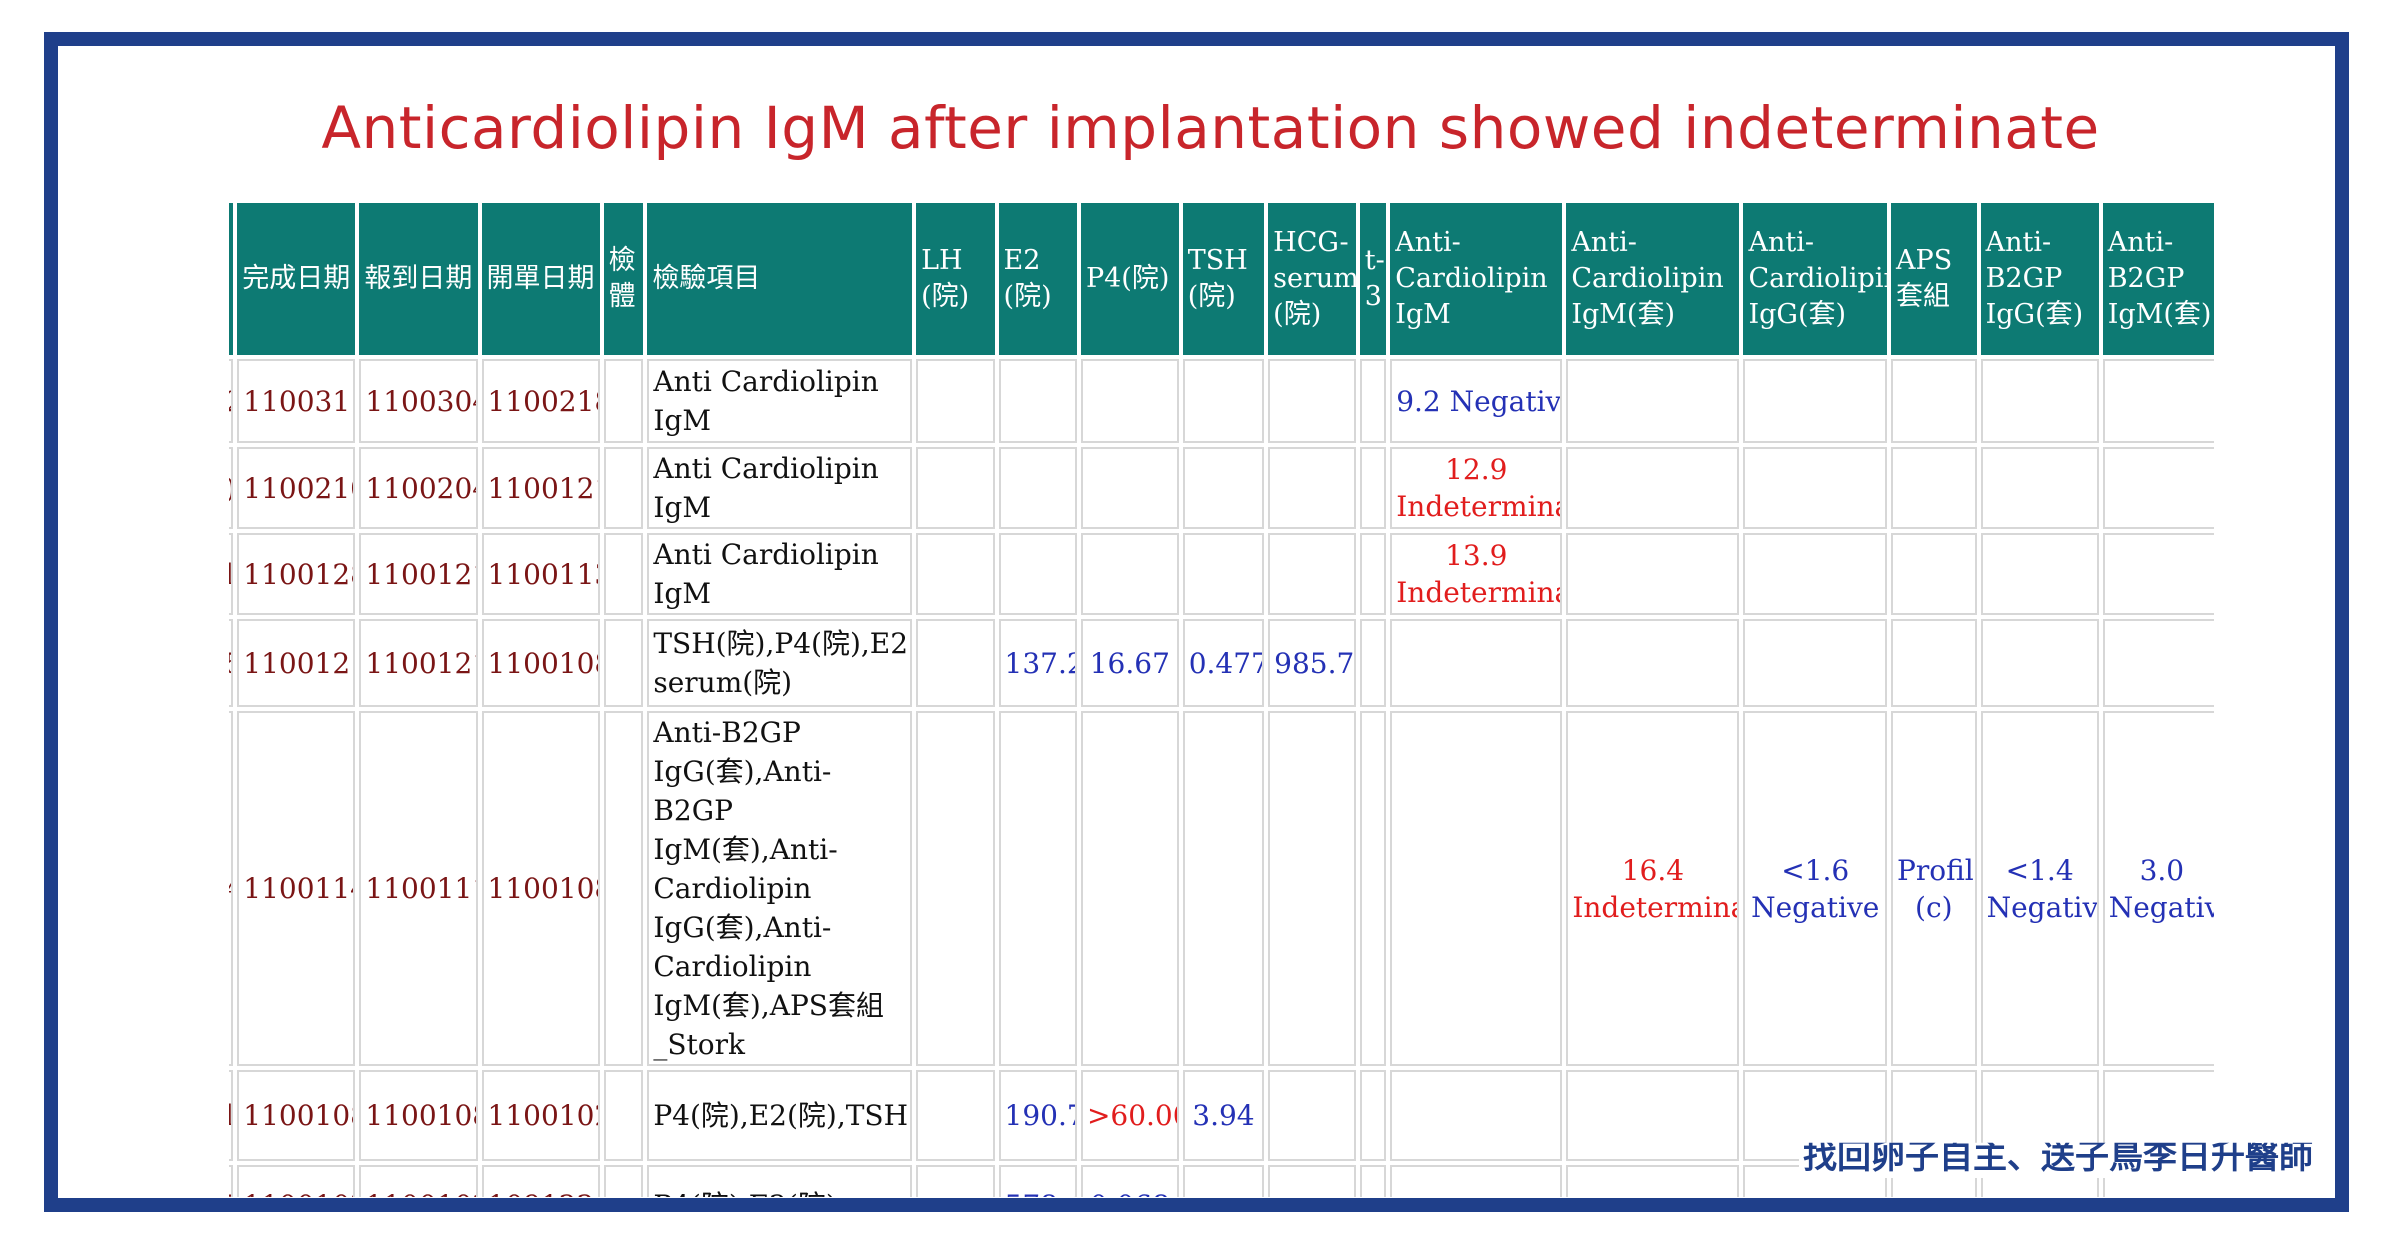 Image resolution: width=2400 pixels, height=1256 pixels. I want to click on header-t3: t-3, so click(1373, 279).